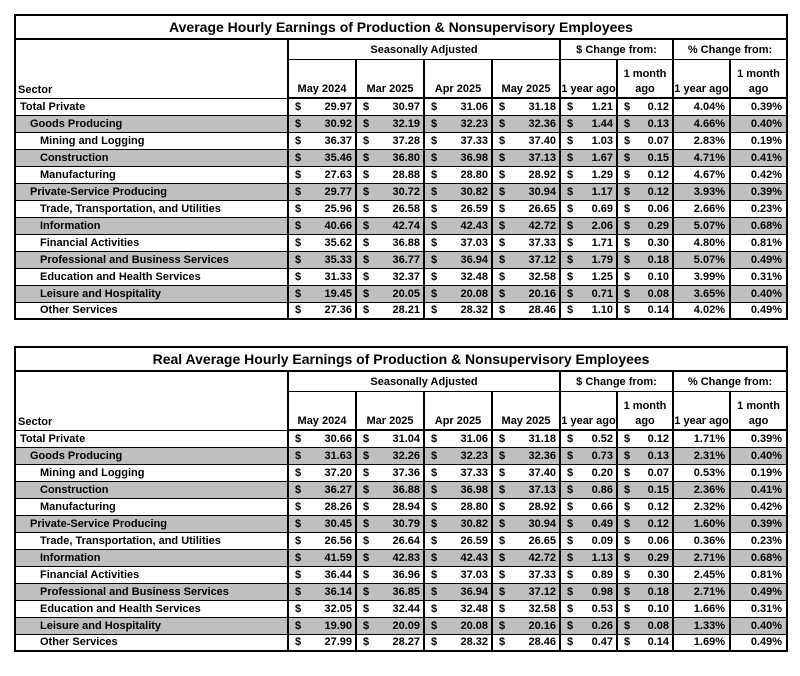  I want to click on earnings-value-cell: $37.13, so click(526, 157).